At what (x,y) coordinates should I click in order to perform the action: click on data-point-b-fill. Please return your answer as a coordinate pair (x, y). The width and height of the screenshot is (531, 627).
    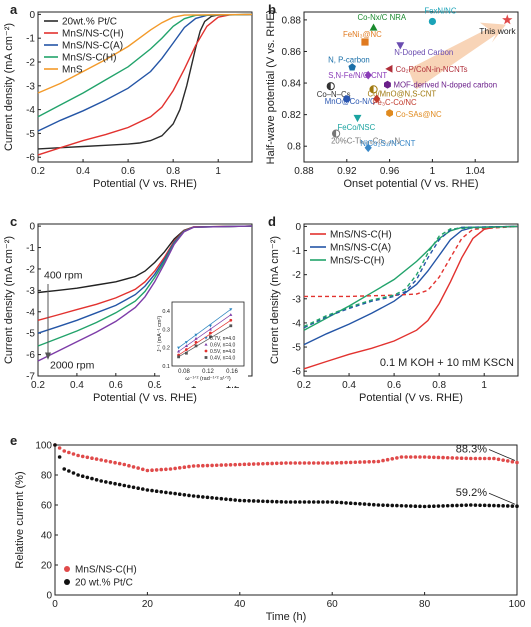
    Looking at the image, I should click on (371, 89).